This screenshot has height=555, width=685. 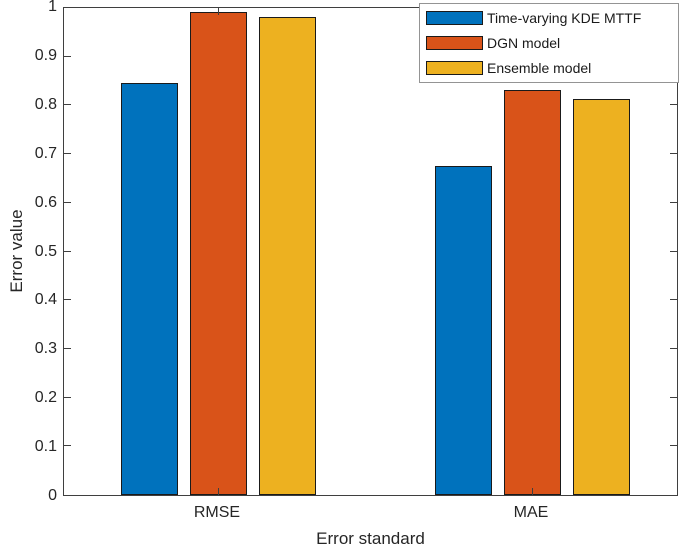 What do you see at coordinates (601, 297) in the screenshot?
I see `bar-mae-ensemble-model` at bounding box center [601, 297].